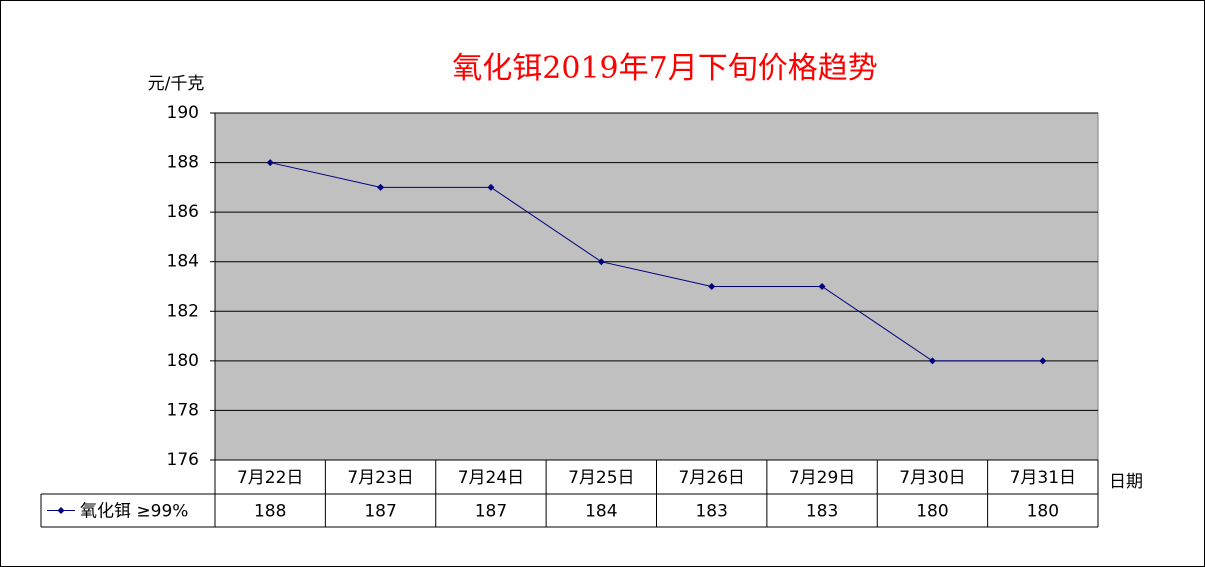 The height and width of the screenshot is (567, 1205). What do you see at coordinates (491, 478) in the screenshot?
I see `x-tick-label: 7月24日` at bounding box center [491, 478].